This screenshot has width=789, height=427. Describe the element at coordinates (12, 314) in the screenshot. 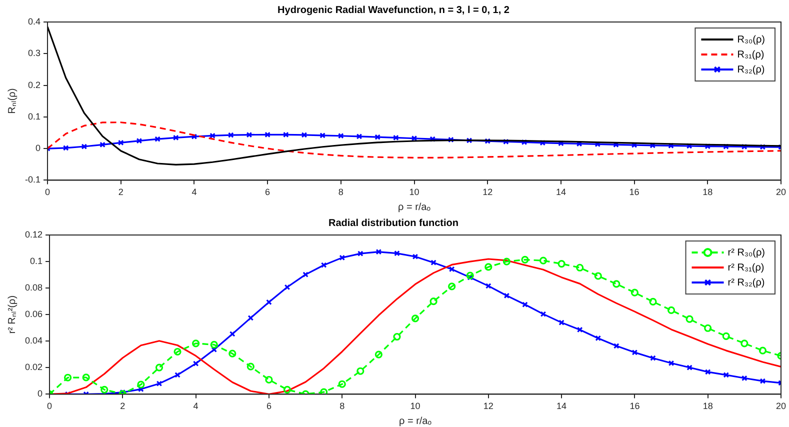

I see `y-axis-title: r² Rₙₗ²(ρ)` at that location.